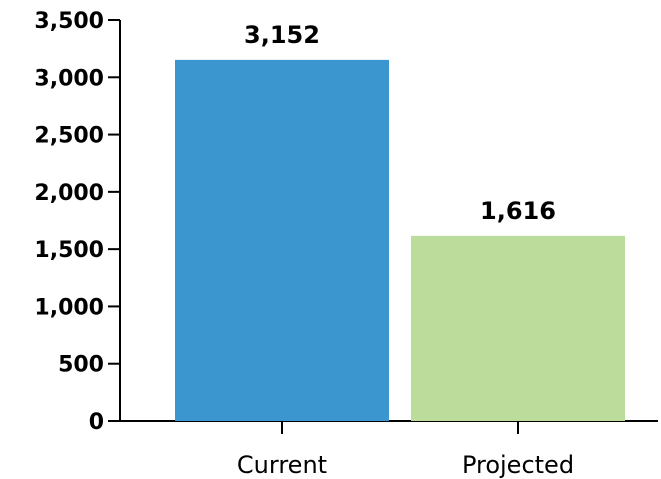 This screenshot has height=479, width=661. Describe the element at coordinates (69, 250) in the screenshot. I see `y-tick-label: 1,500` at that location.